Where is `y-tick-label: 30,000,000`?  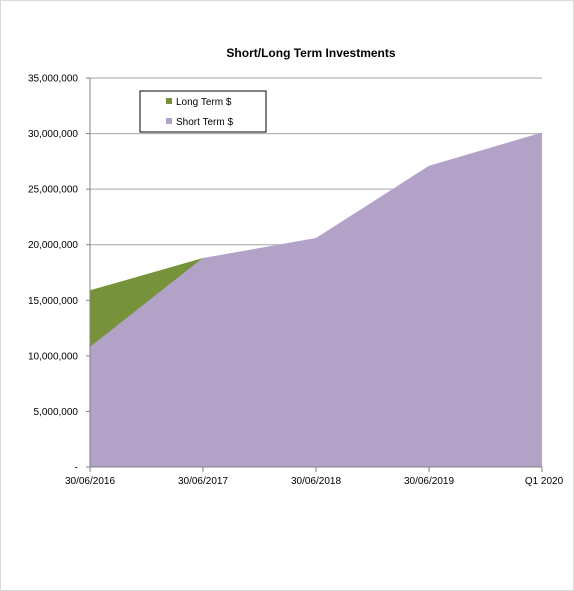
y-tick-label: 30,000,000 is located at coordinates (53, 134).